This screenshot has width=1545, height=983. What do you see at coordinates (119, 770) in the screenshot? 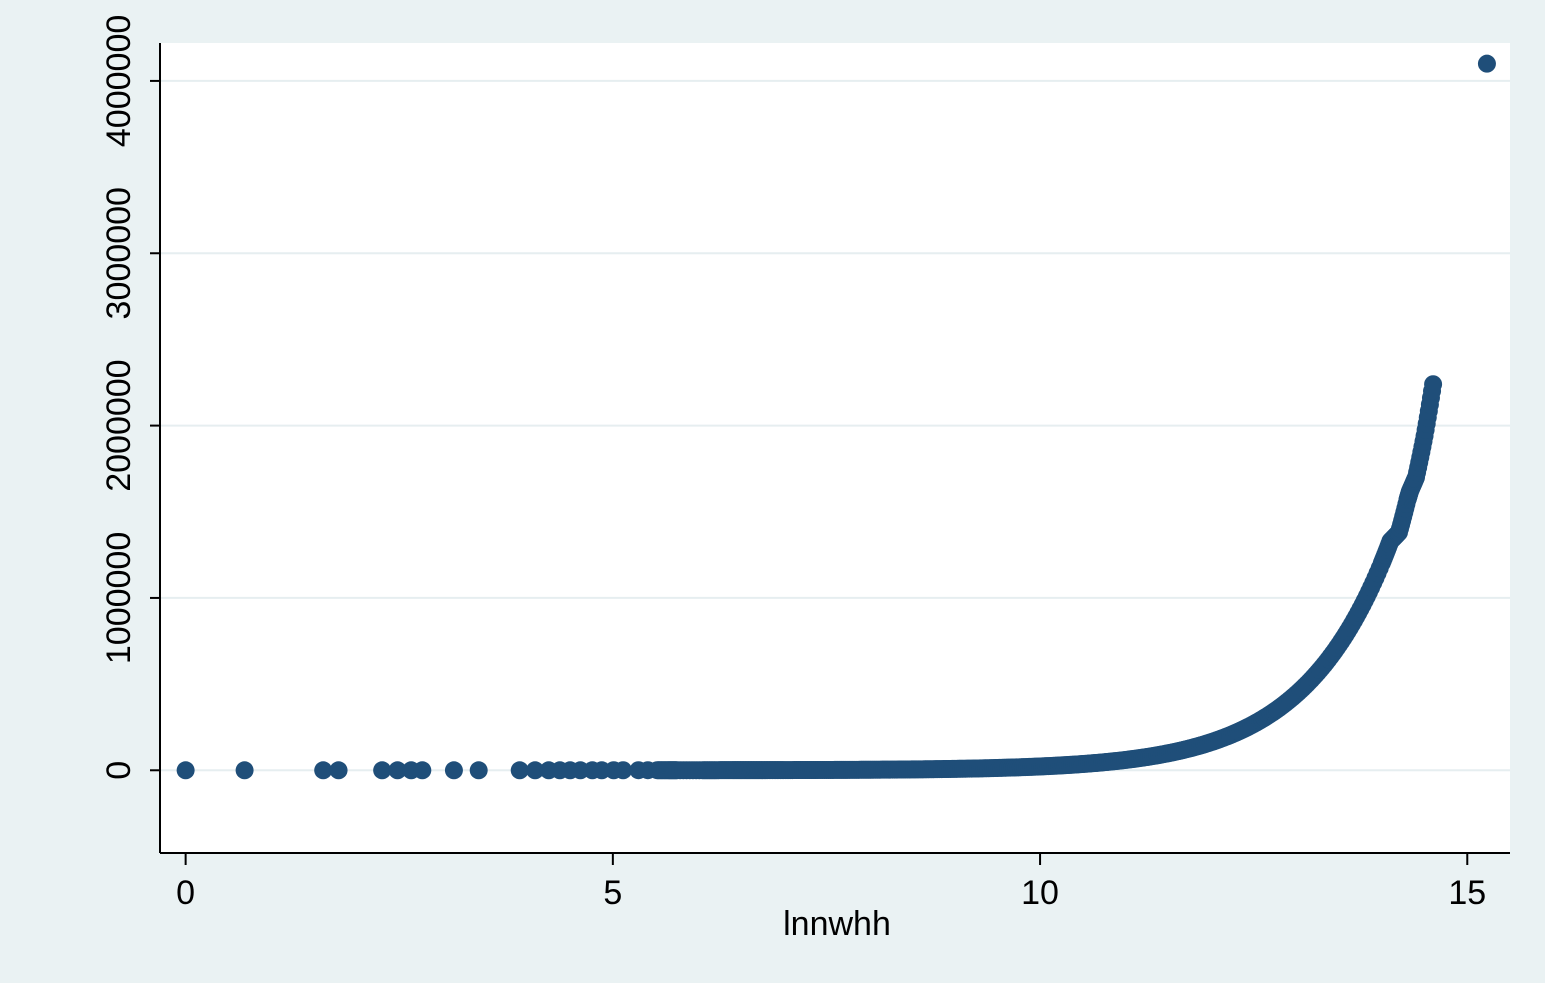
I see `y-tick-label-0: 0` at bounding box center [119, 770].